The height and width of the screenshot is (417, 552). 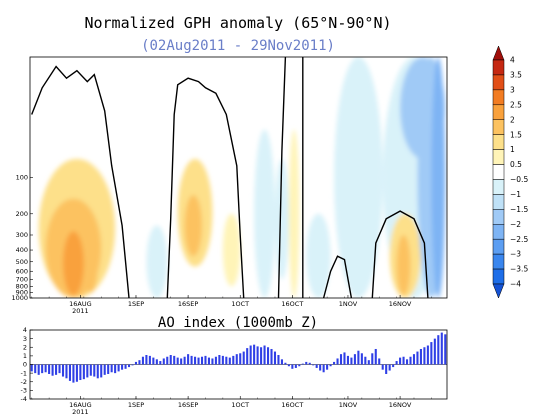 What do you see at coordinates (510, 172) in the screenshot?
I see `colorbar: 4 3.5 3 2.5 2 1.5 1 0.5 −0.5 −1 −1.5 −2 −2.5 −3 −3.5 −4` at bounding box center [510, 172].